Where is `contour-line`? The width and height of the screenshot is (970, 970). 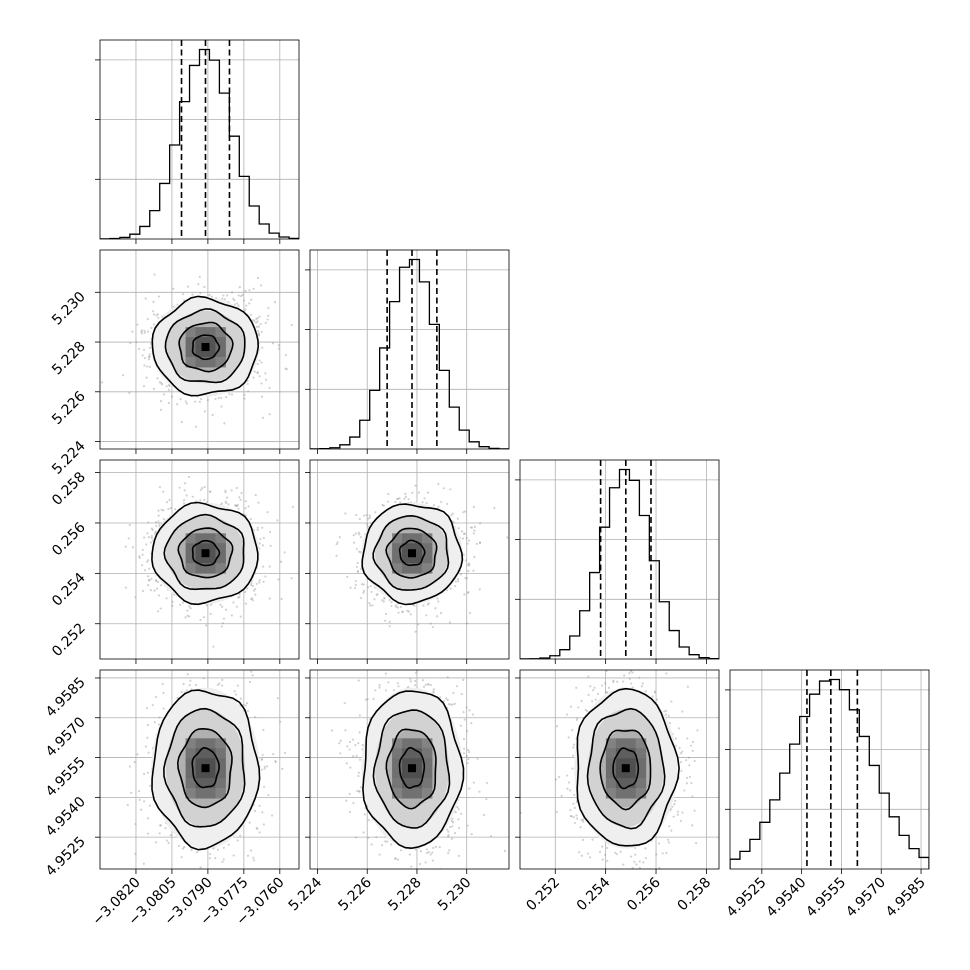
contour-line is located at coordinates (204, 767).